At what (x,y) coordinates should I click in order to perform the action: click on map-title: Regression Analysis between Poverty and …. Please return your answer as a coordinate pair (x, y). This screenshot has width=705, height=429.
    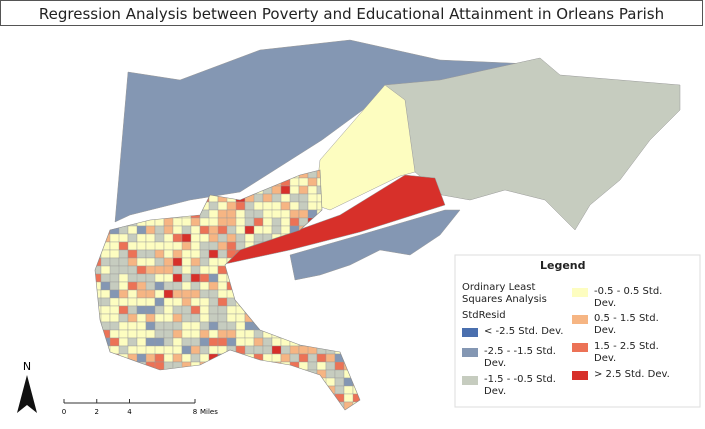
    Looking at the image, I should click on (351, 13).